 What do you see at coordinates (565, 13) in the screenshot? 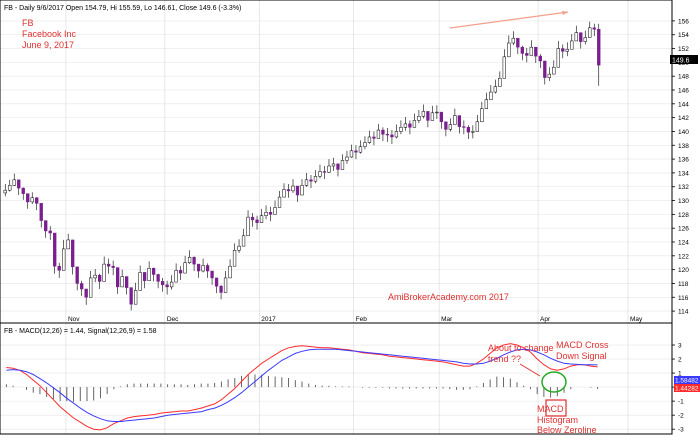
I see `trendline-arrowhead` at bounding box center [565, 13].